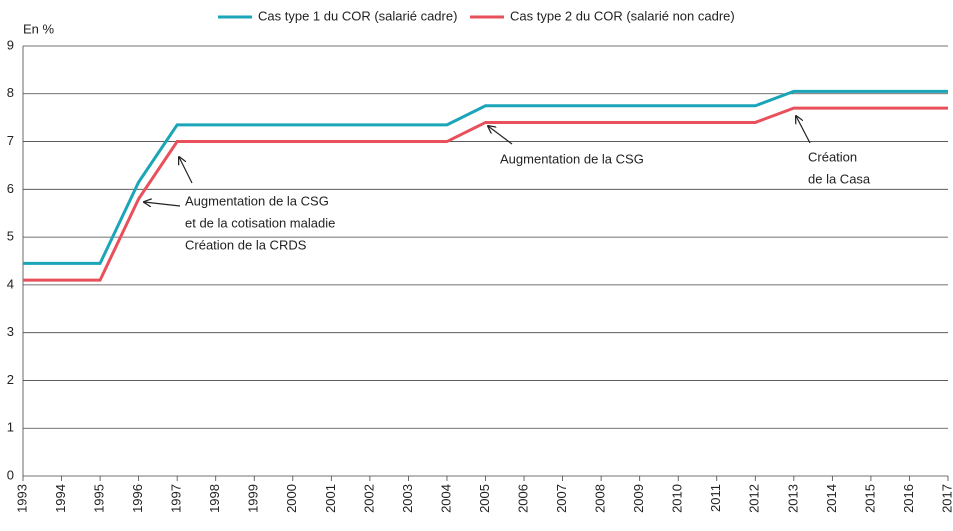 This screenshot has width=953, height=531. I want to click on y-tick-label: 7, so click(10, 140).